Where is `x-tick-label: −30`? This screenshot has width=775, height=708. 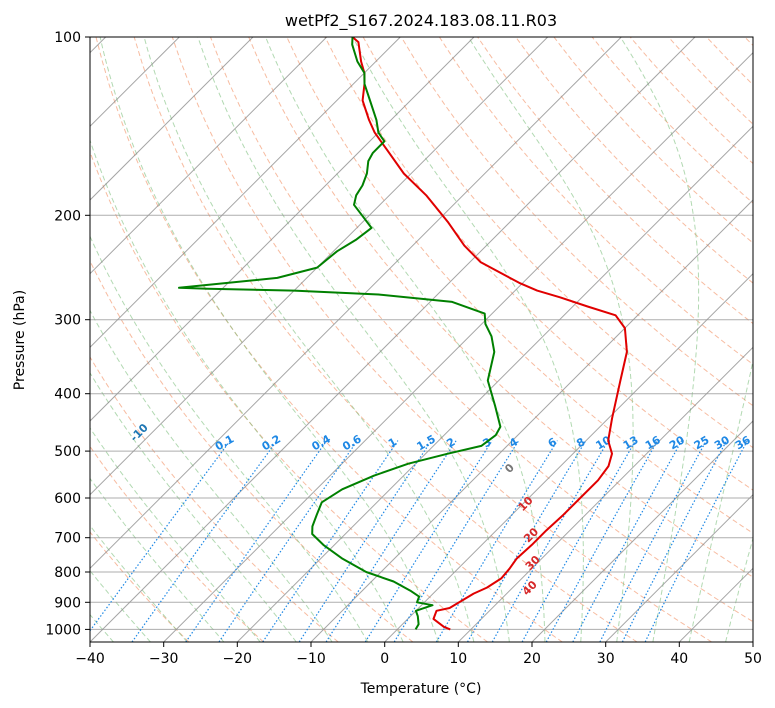
x-tick-label: −30 is located at coordinates (164, 659).